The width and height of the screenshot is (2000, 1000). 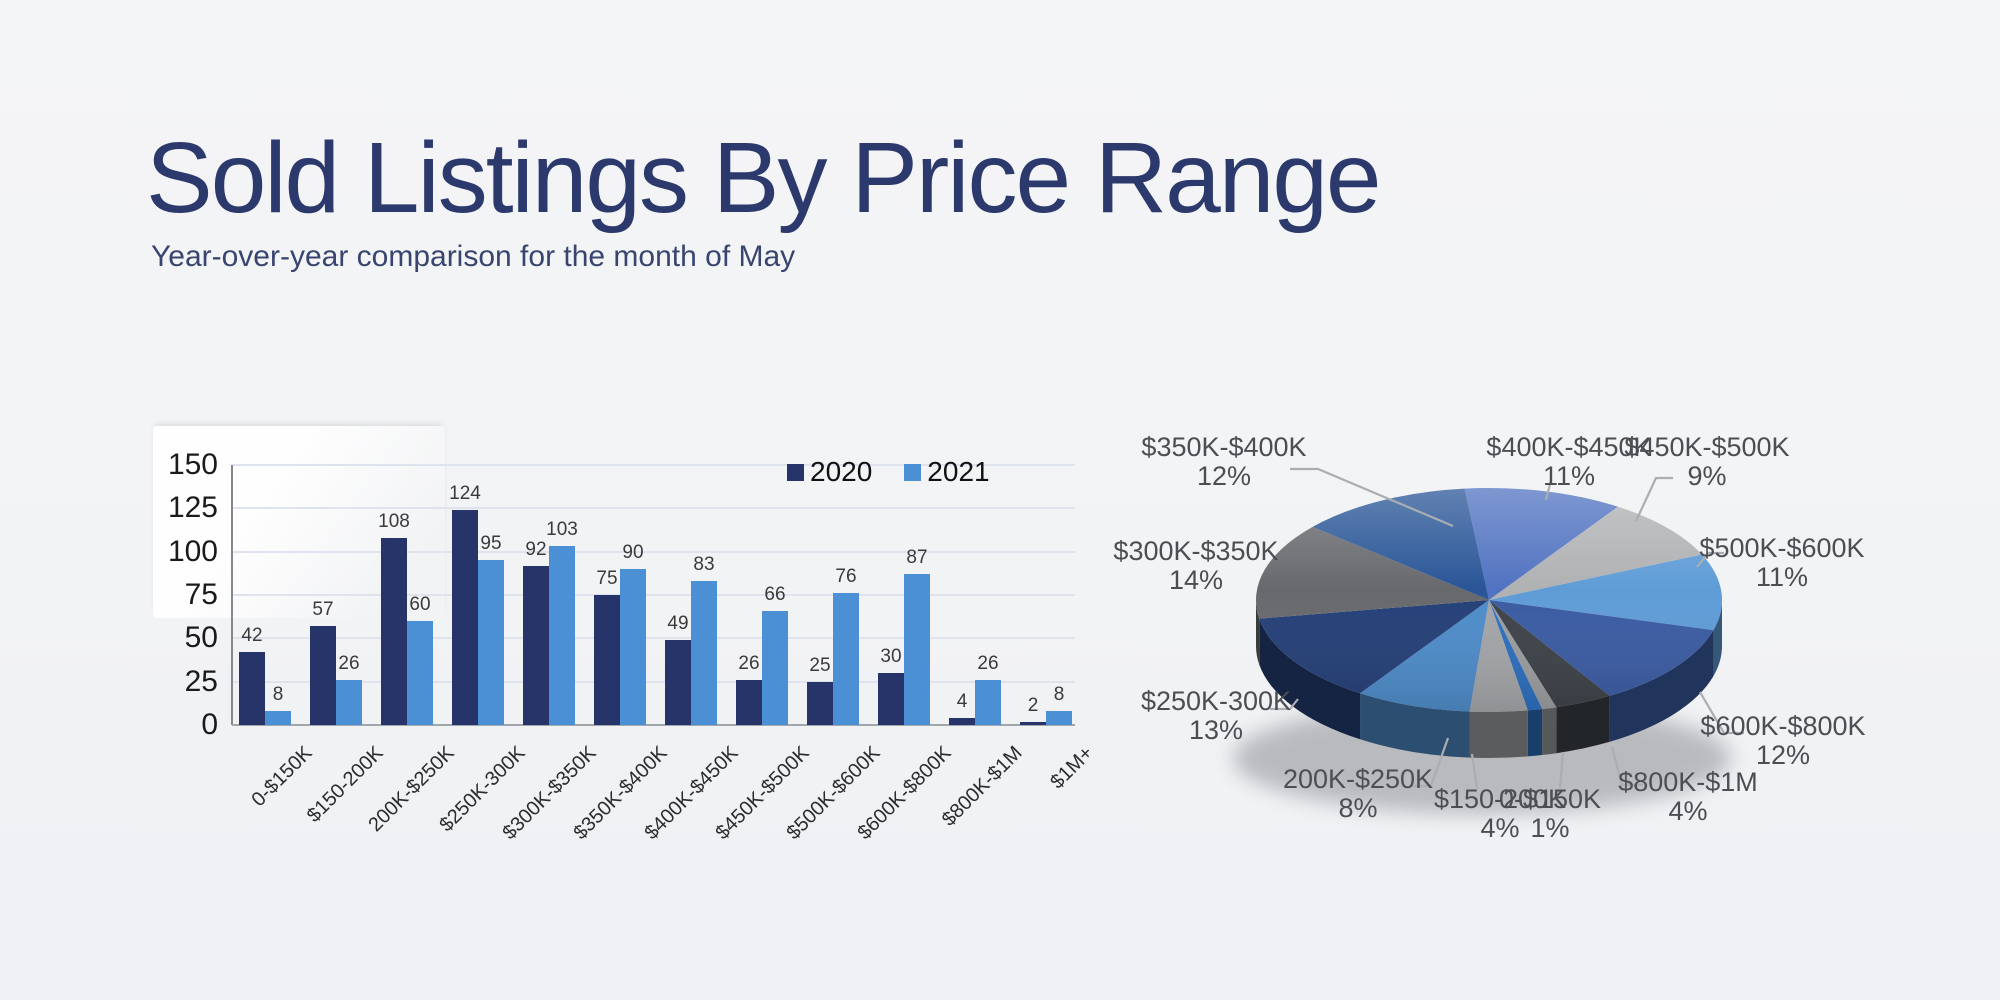 What do you see at coordinates (1569, 447) in the screenshot?
I see `pie-label-category: $400K-$450K` at bounding box center [1569, 447].